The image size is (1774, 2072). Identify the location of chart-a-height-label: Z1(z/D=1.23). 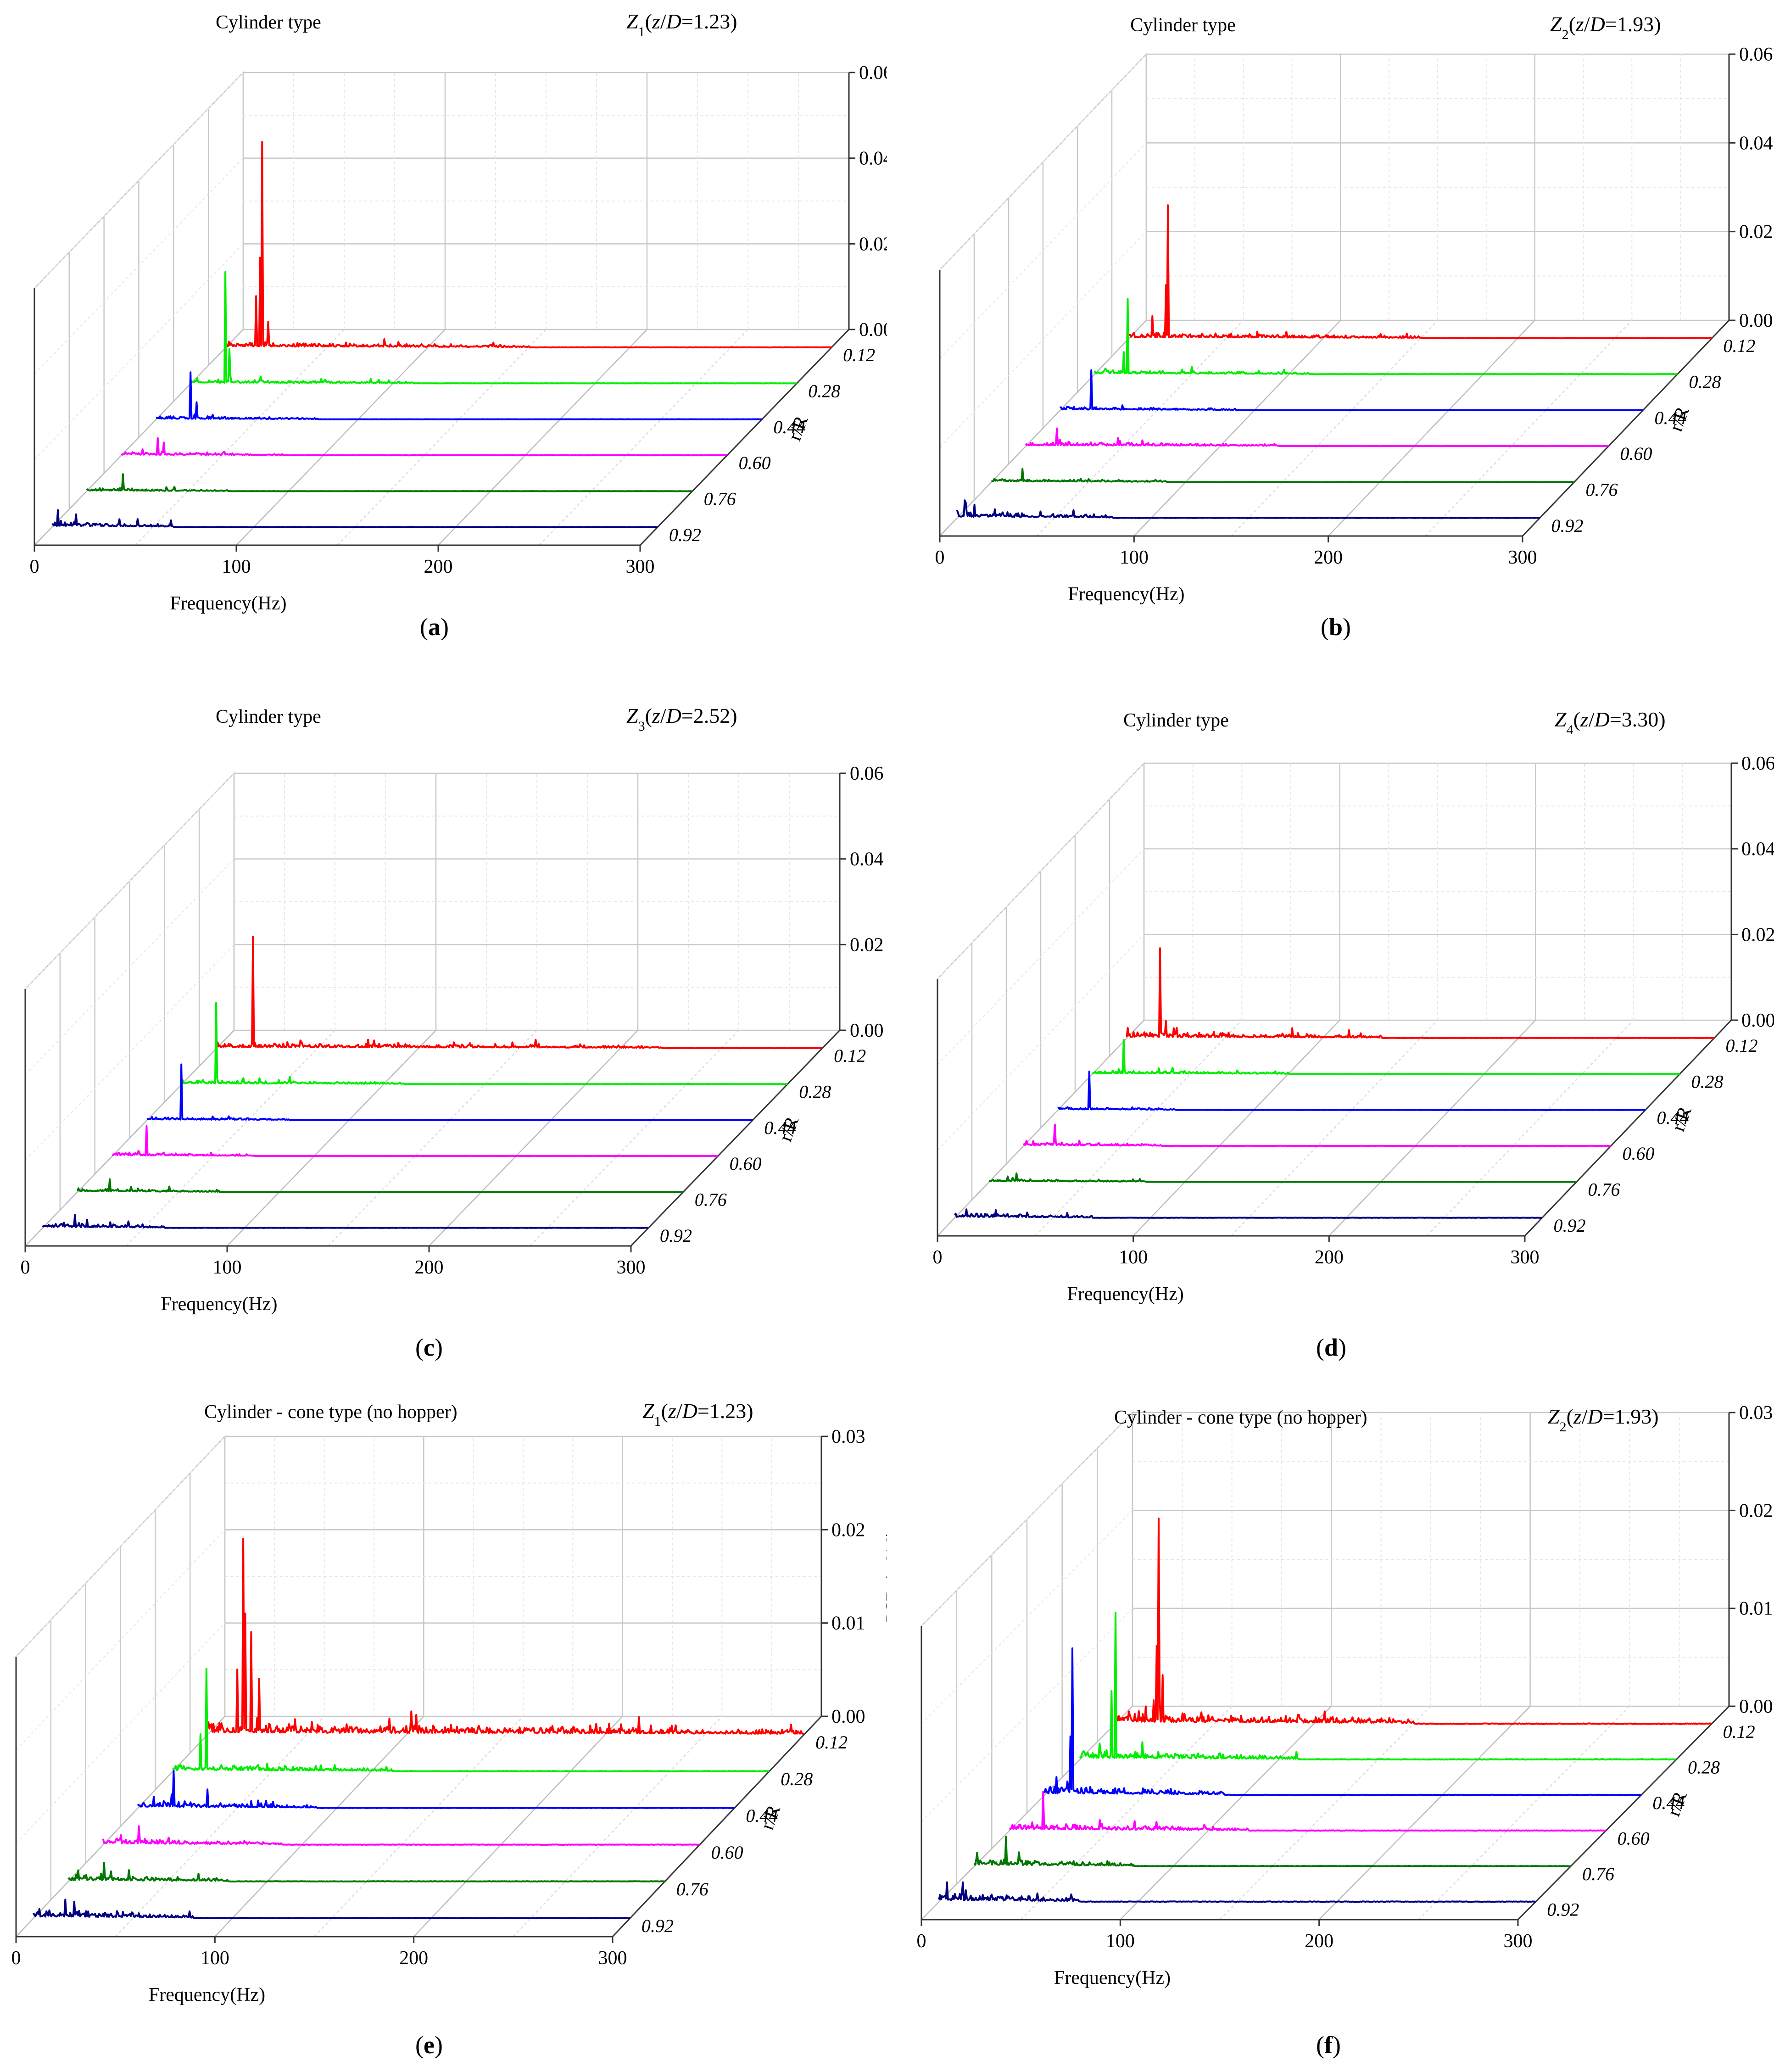
(681, 24).